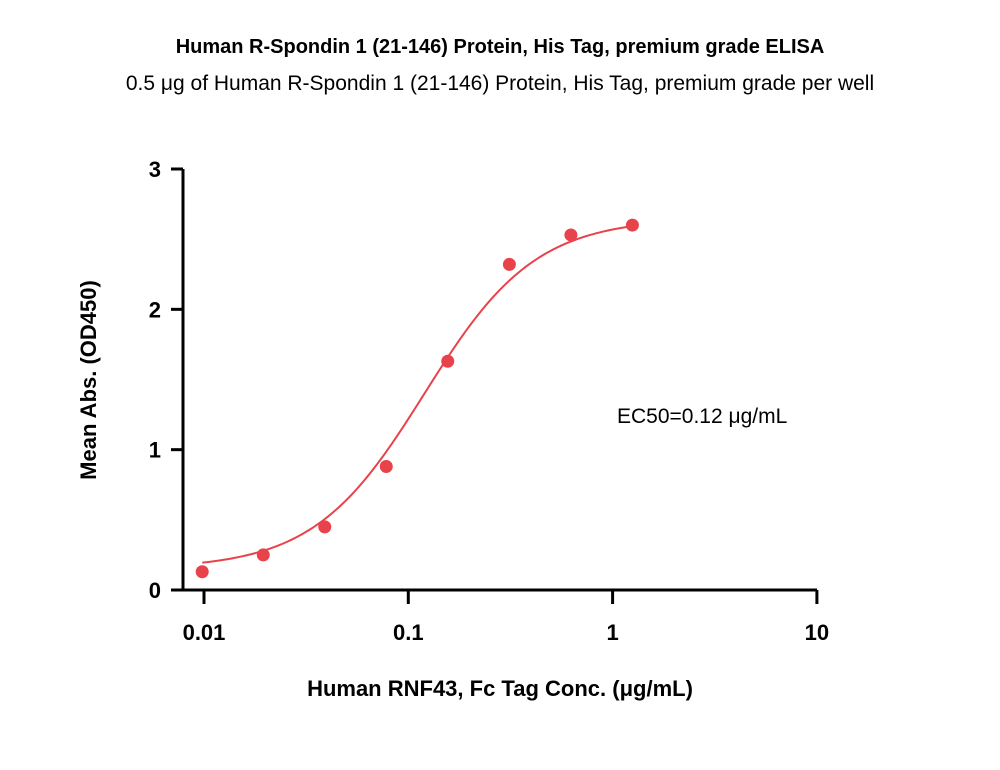 This screenshot has width=1000, height=770. Describe the element at coordinates (88, 380) in the screenshot. I see `y-axis-title: Mean Abs. (OD450)` at that location.